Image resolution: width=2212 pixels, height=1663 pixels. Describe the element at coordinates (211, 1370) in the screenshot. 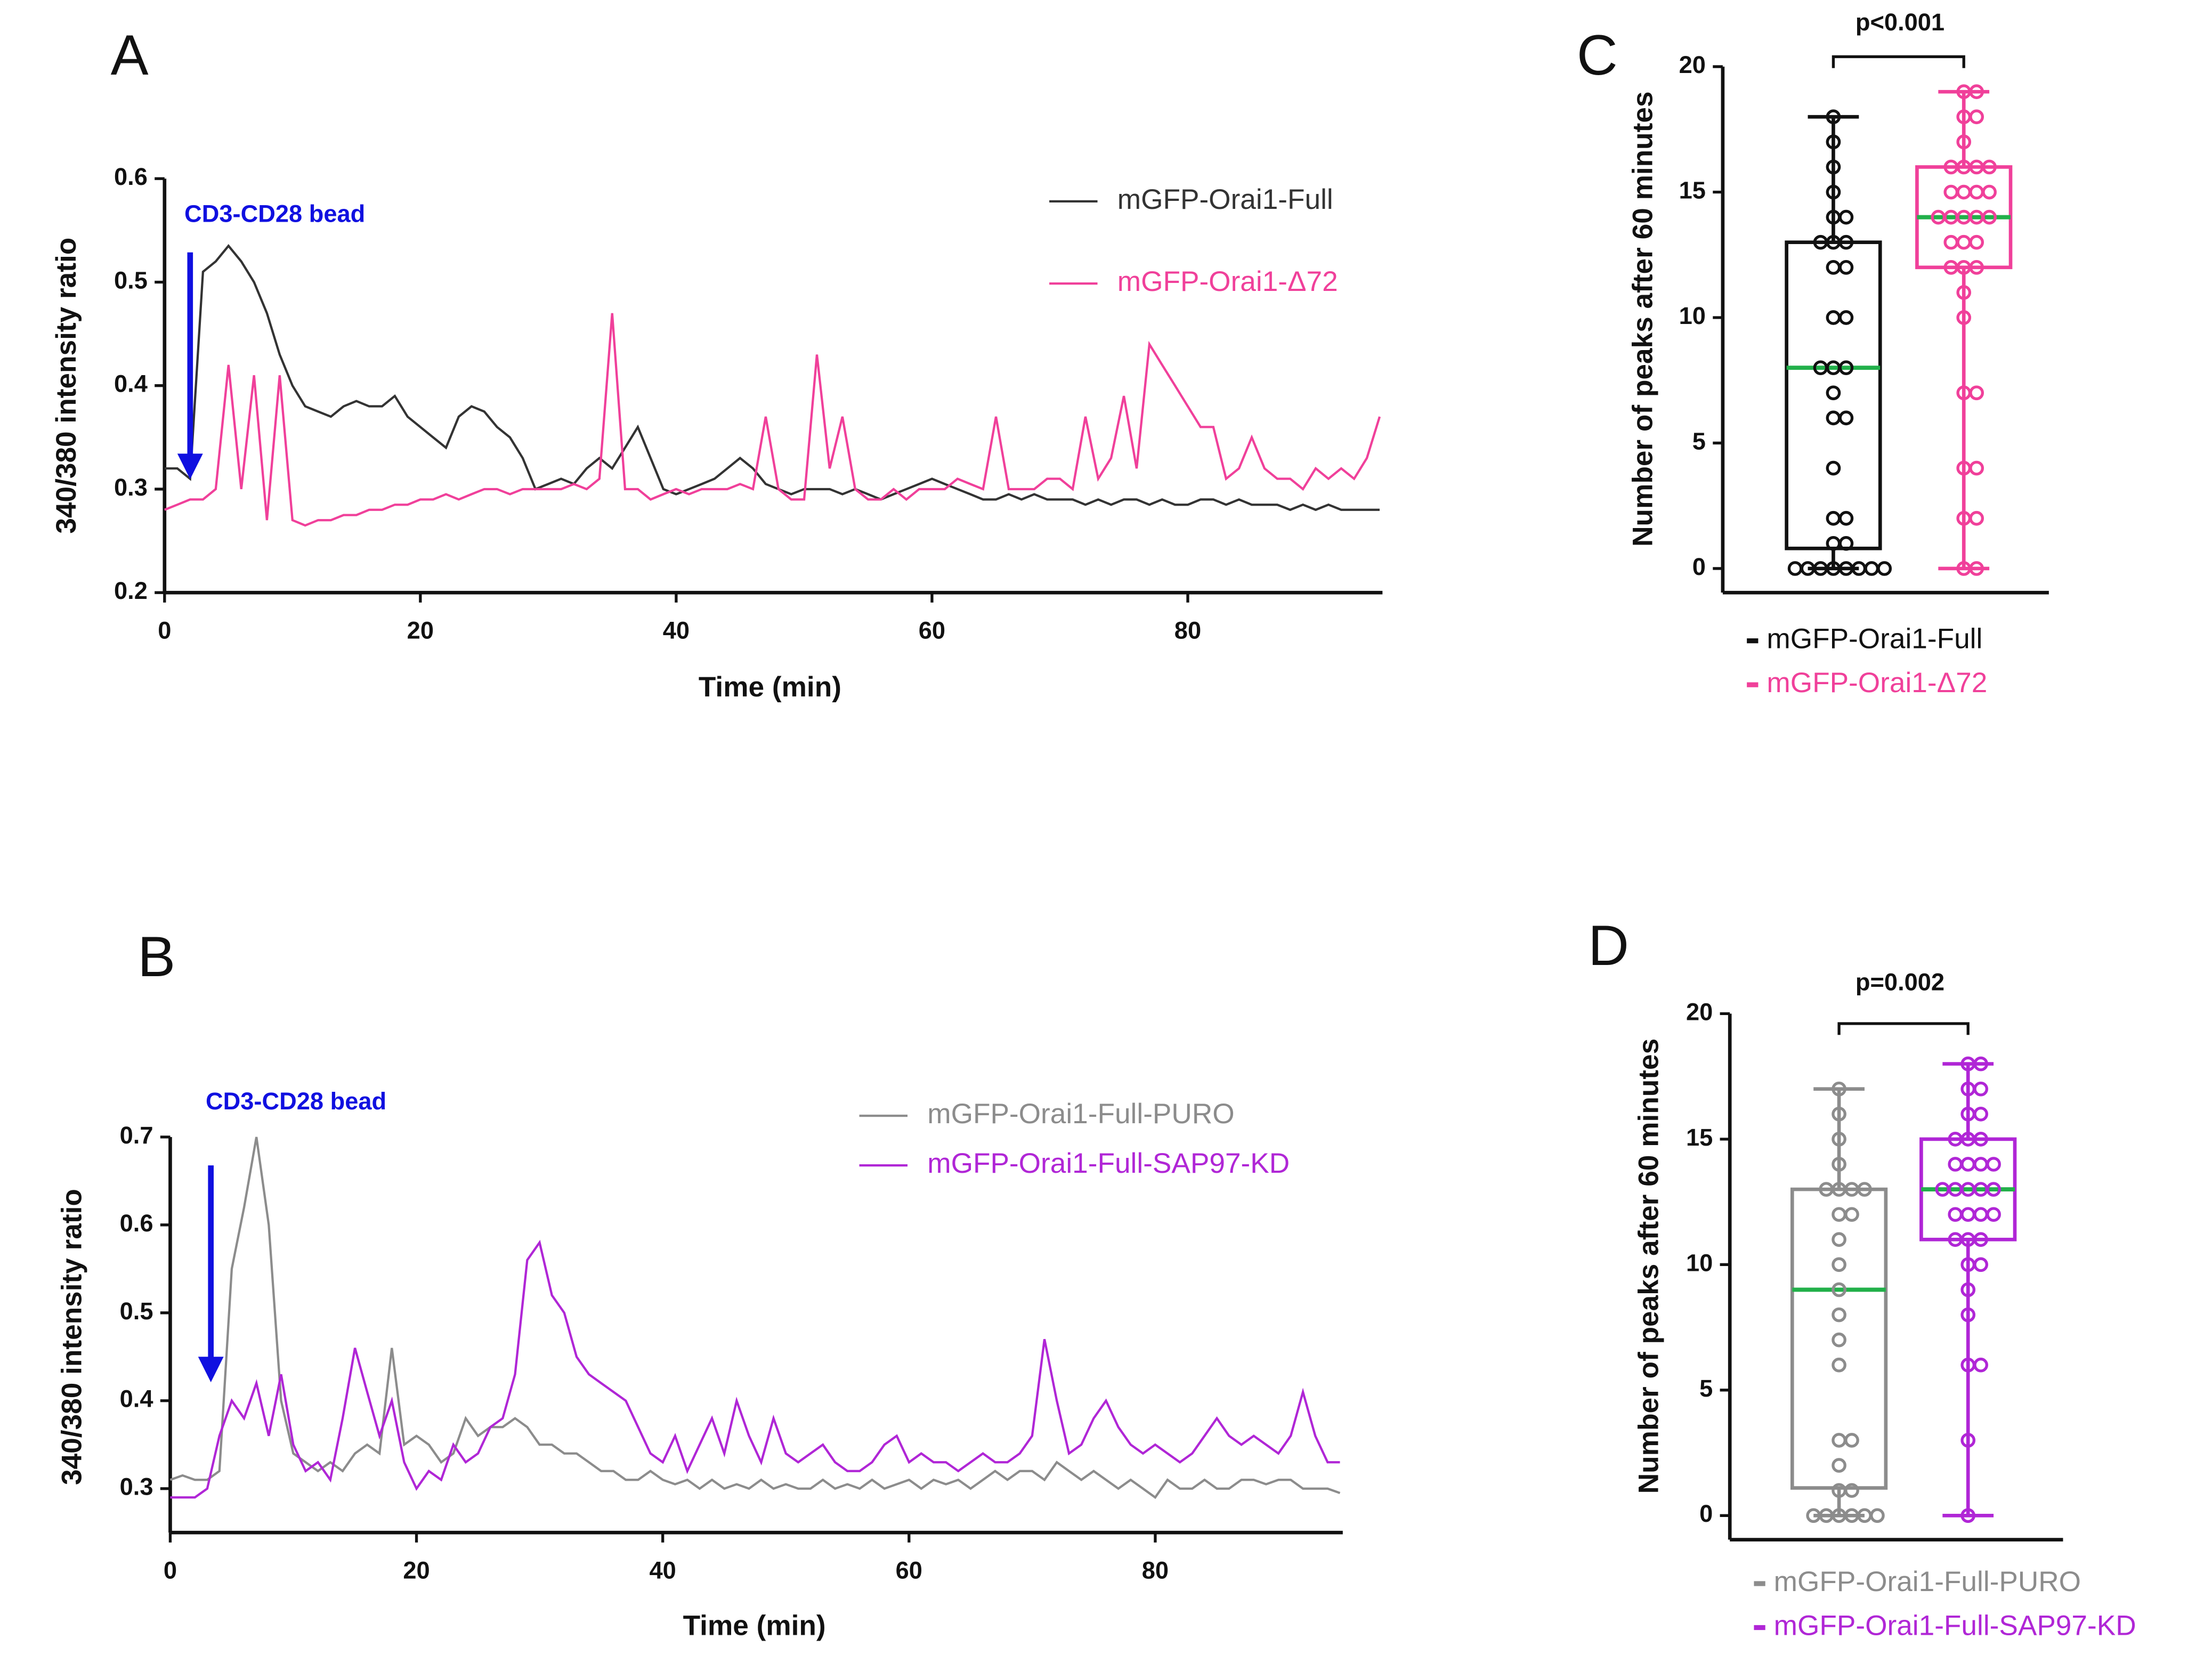

I see `arrow-head` at that location.